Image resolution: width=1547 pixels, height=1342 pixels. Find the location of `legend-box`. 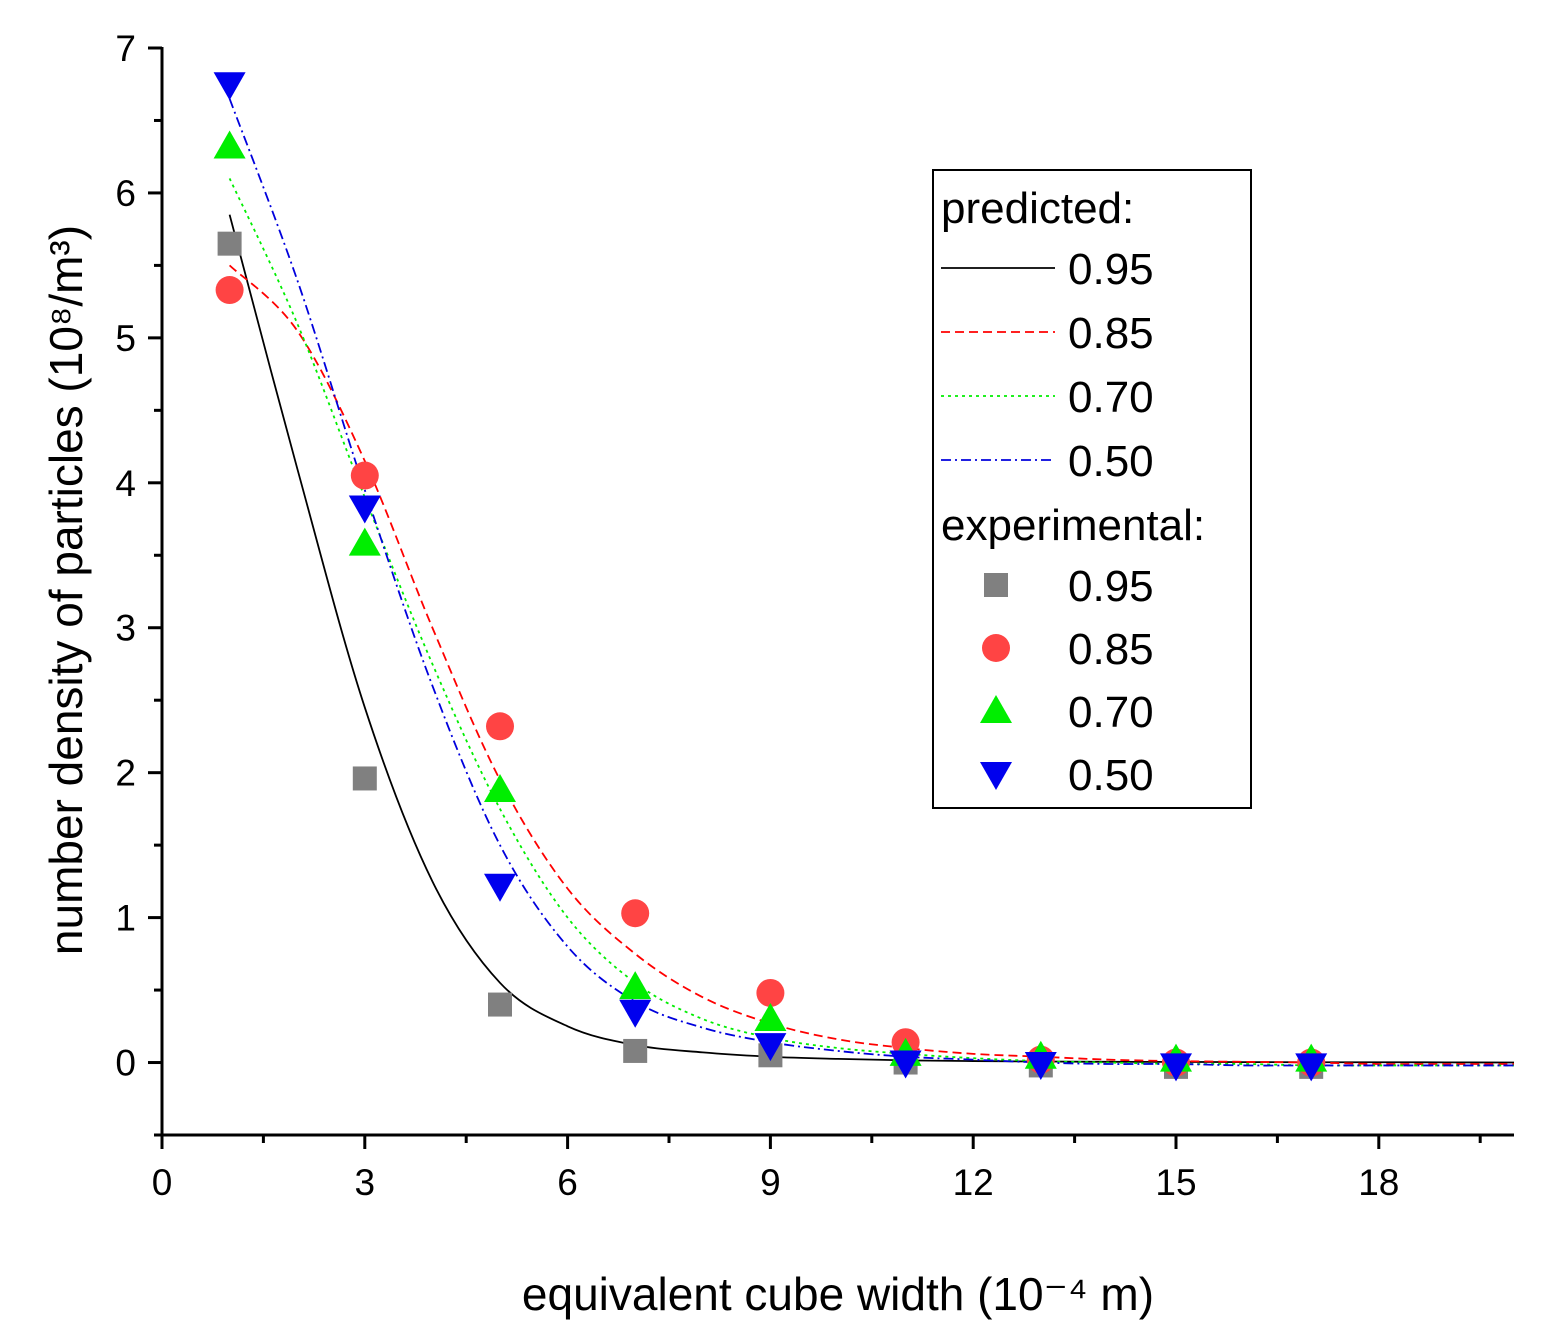

legend-box is located at coordinates (1092, 489).